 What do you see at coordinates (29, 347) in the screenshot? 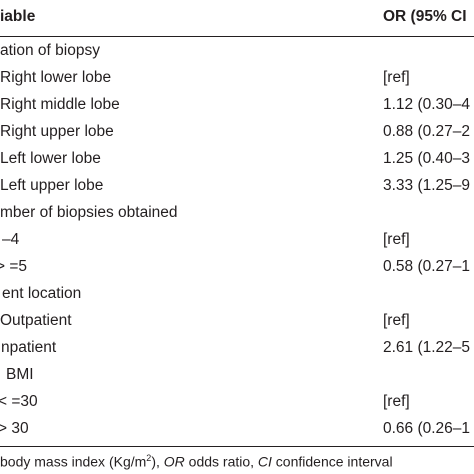
I see `row-label: npatient` at bounding box center [29, 347].